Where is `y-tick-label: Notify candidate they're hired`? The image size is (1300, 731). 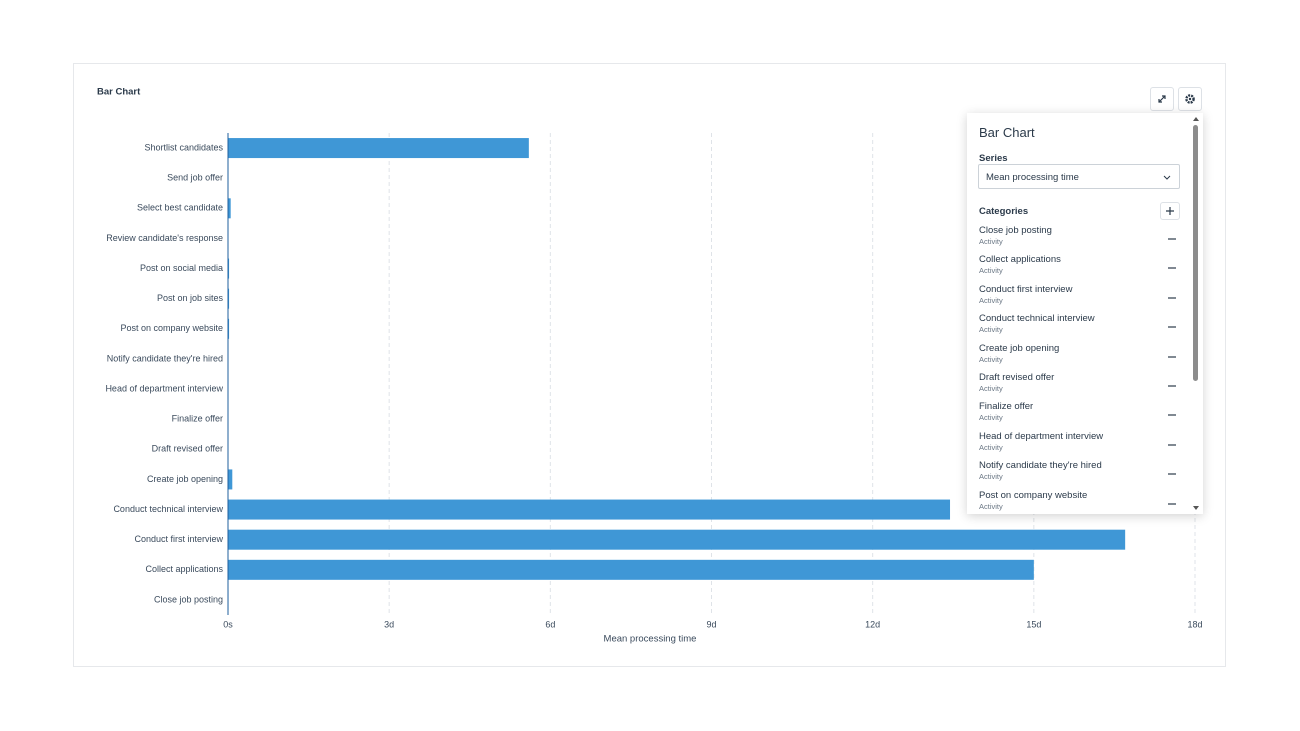 y-tick-label: Notify candidate they're hired is located at coordinates (165, 358).